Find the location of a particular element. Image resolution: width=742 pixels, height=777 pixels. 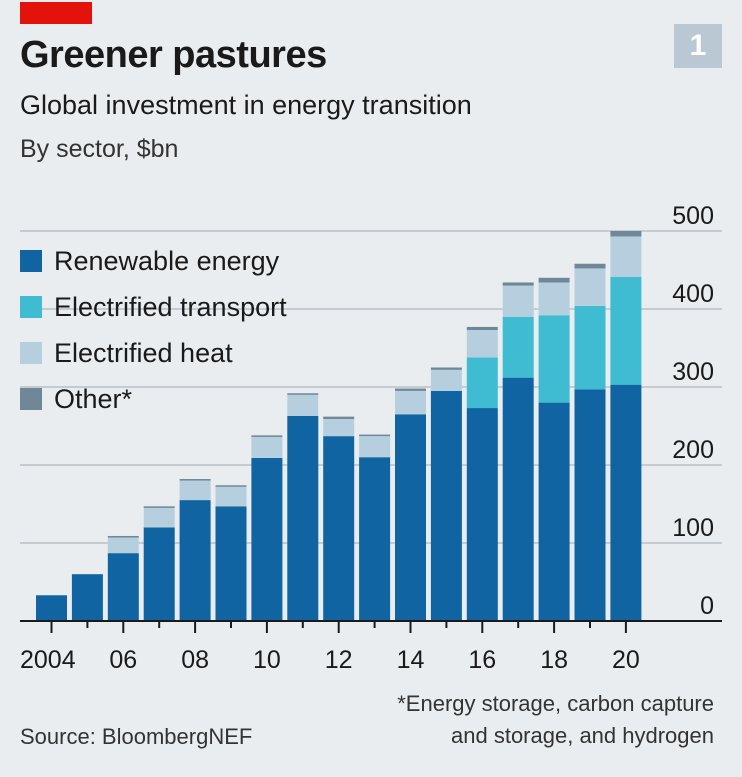

bar-2013-renewable-energy is located at coordinates (375, 539).